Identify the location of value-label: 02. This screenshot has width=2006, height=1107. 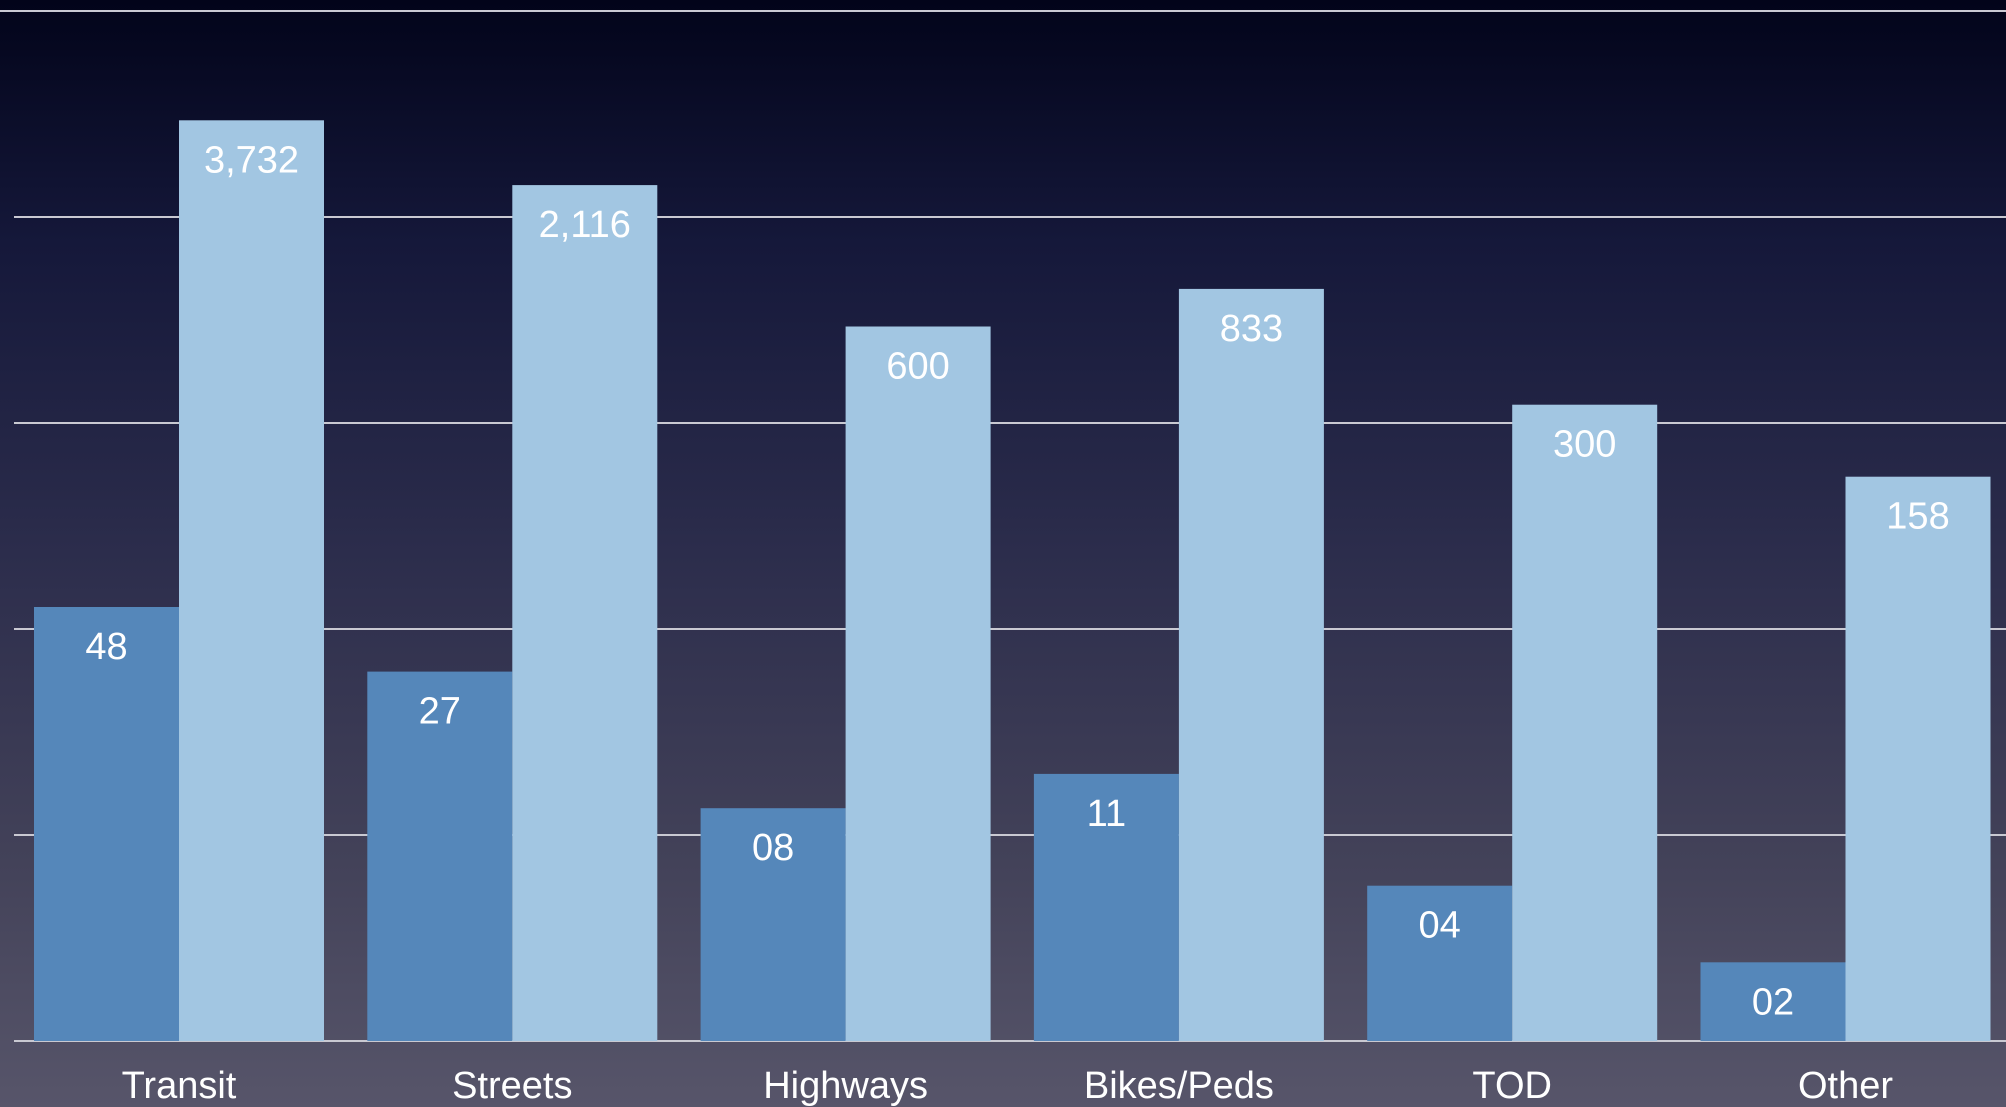
(1773, 1002).